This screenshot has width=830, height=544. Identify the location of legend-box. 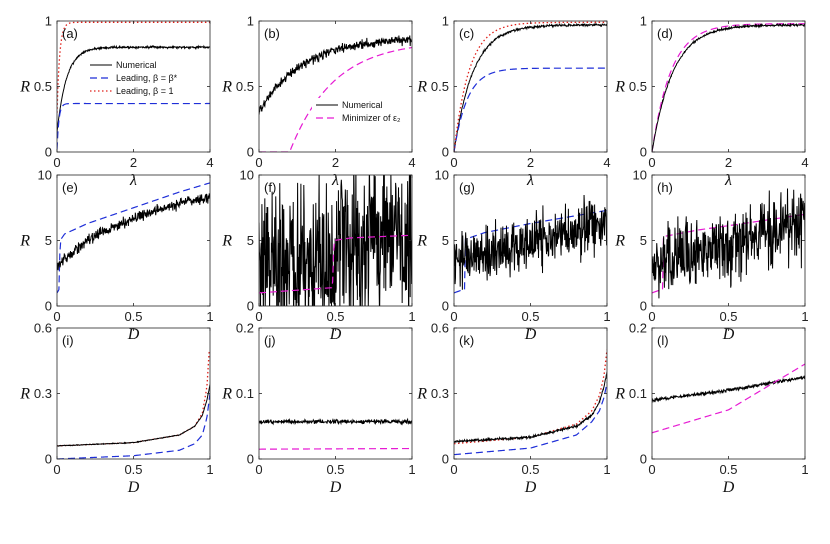
(360, 114).